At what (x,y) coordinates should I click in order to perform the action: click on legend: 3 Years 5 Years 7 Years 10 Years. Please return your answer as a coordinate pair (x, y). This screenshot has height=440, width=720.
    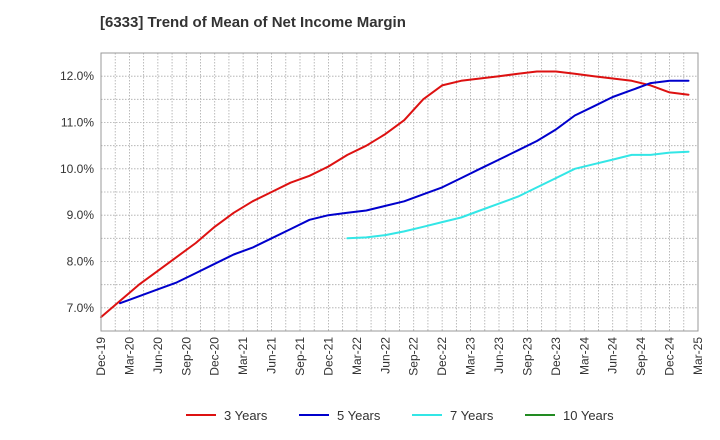
    Looking at the image, I should click on (400, 415).